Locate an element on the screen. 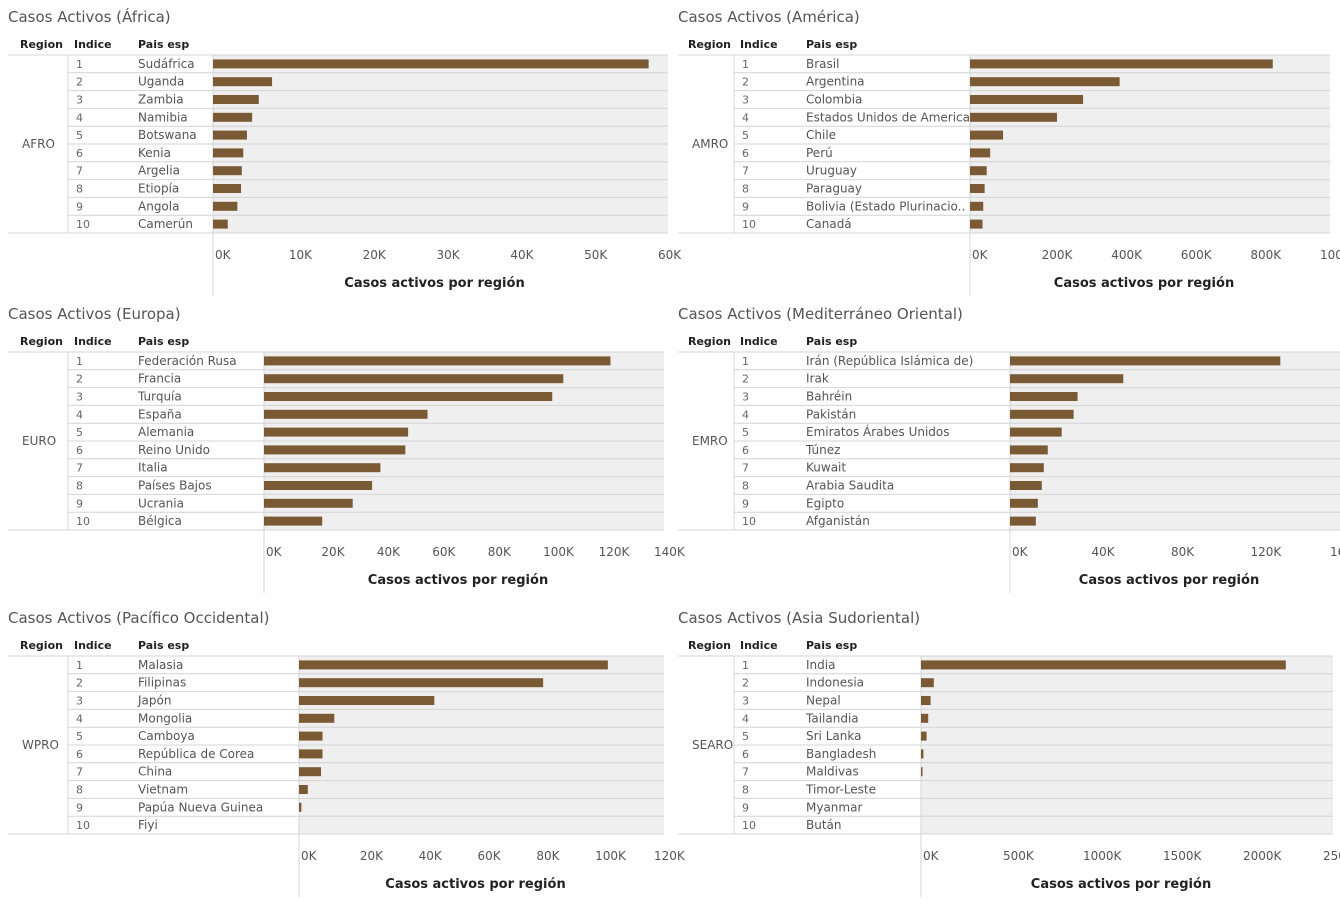  country-label: Francia is located at coordinates (159, 379).